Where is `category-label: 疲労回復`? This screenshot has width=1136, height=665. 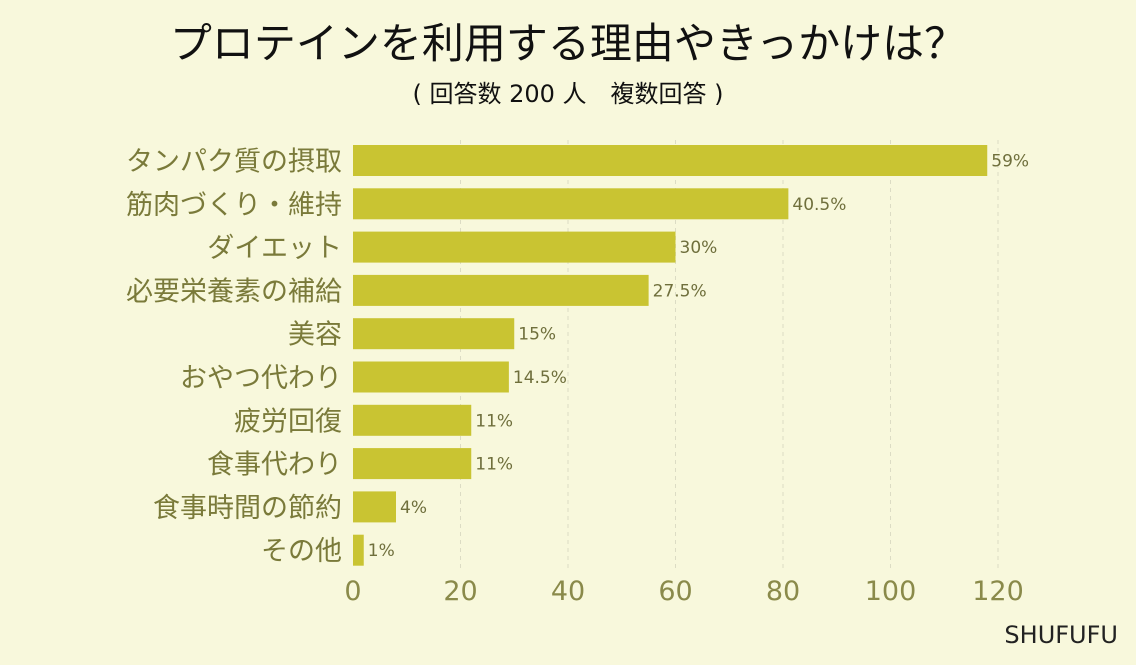
category-label: 疲労回復 is located at coordinates (288, 421).